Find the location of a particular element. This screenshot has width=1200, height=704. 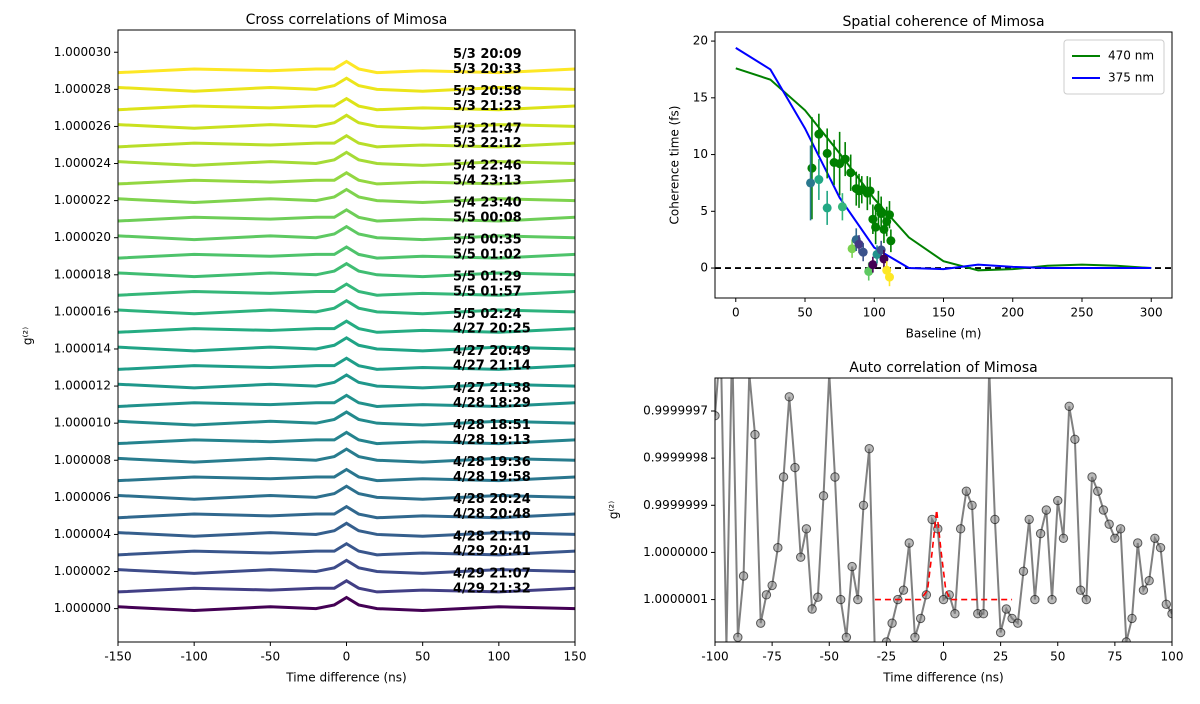

series-label: 5/5 00:08 is located at coordinates (487, 217).